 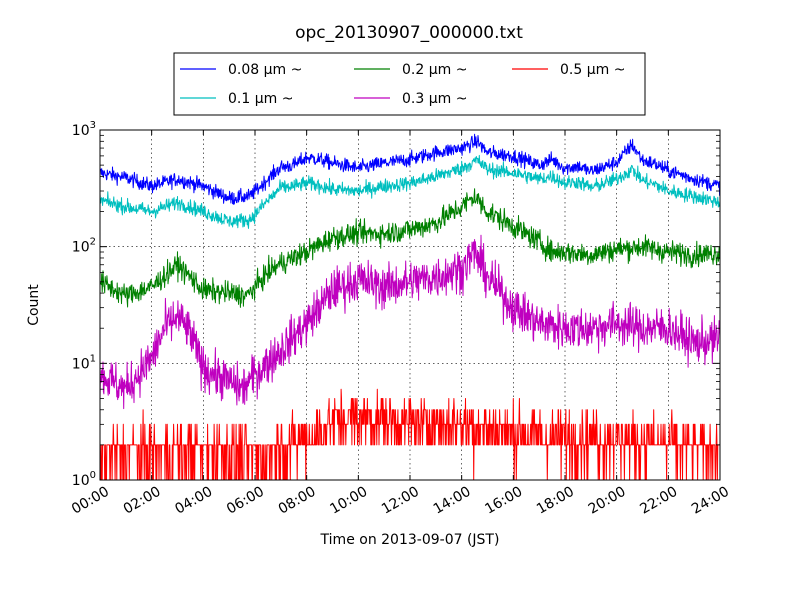 What do you see at coordinates (434, 70) in the screenshot?
I see `legend-label: 0.2 μm ~` at bounding box center [434, 70].